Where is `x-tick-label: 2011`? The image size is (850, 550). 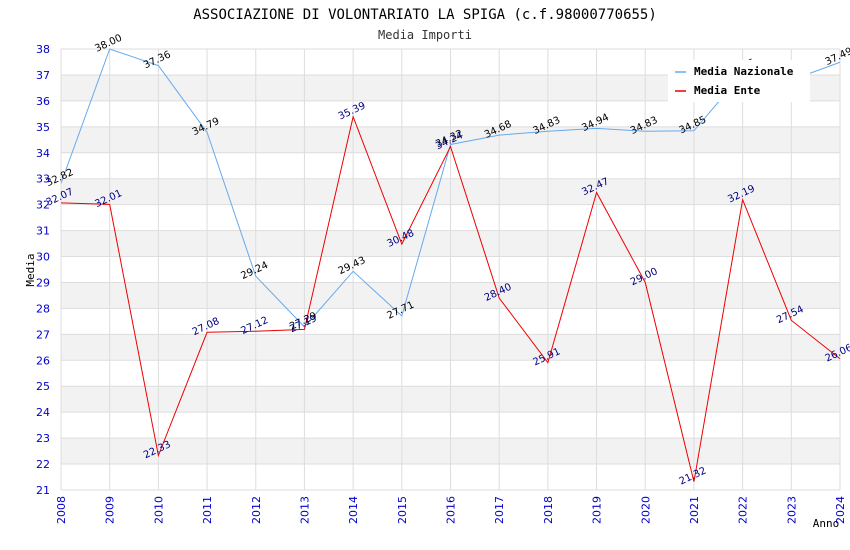
x-tick-label: 2011 is located at coordinates (207, 510).